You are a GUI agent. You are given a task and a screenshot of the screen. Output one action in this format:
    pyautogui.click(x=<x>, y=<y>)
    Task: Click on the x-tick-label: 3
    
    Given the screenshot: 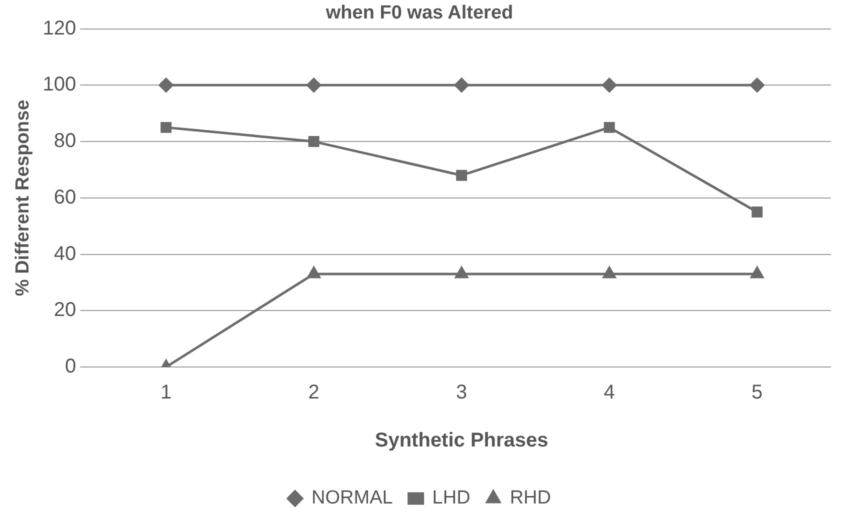 What is the action you would take?
    pyautogui.click(x=462, y=393)
    